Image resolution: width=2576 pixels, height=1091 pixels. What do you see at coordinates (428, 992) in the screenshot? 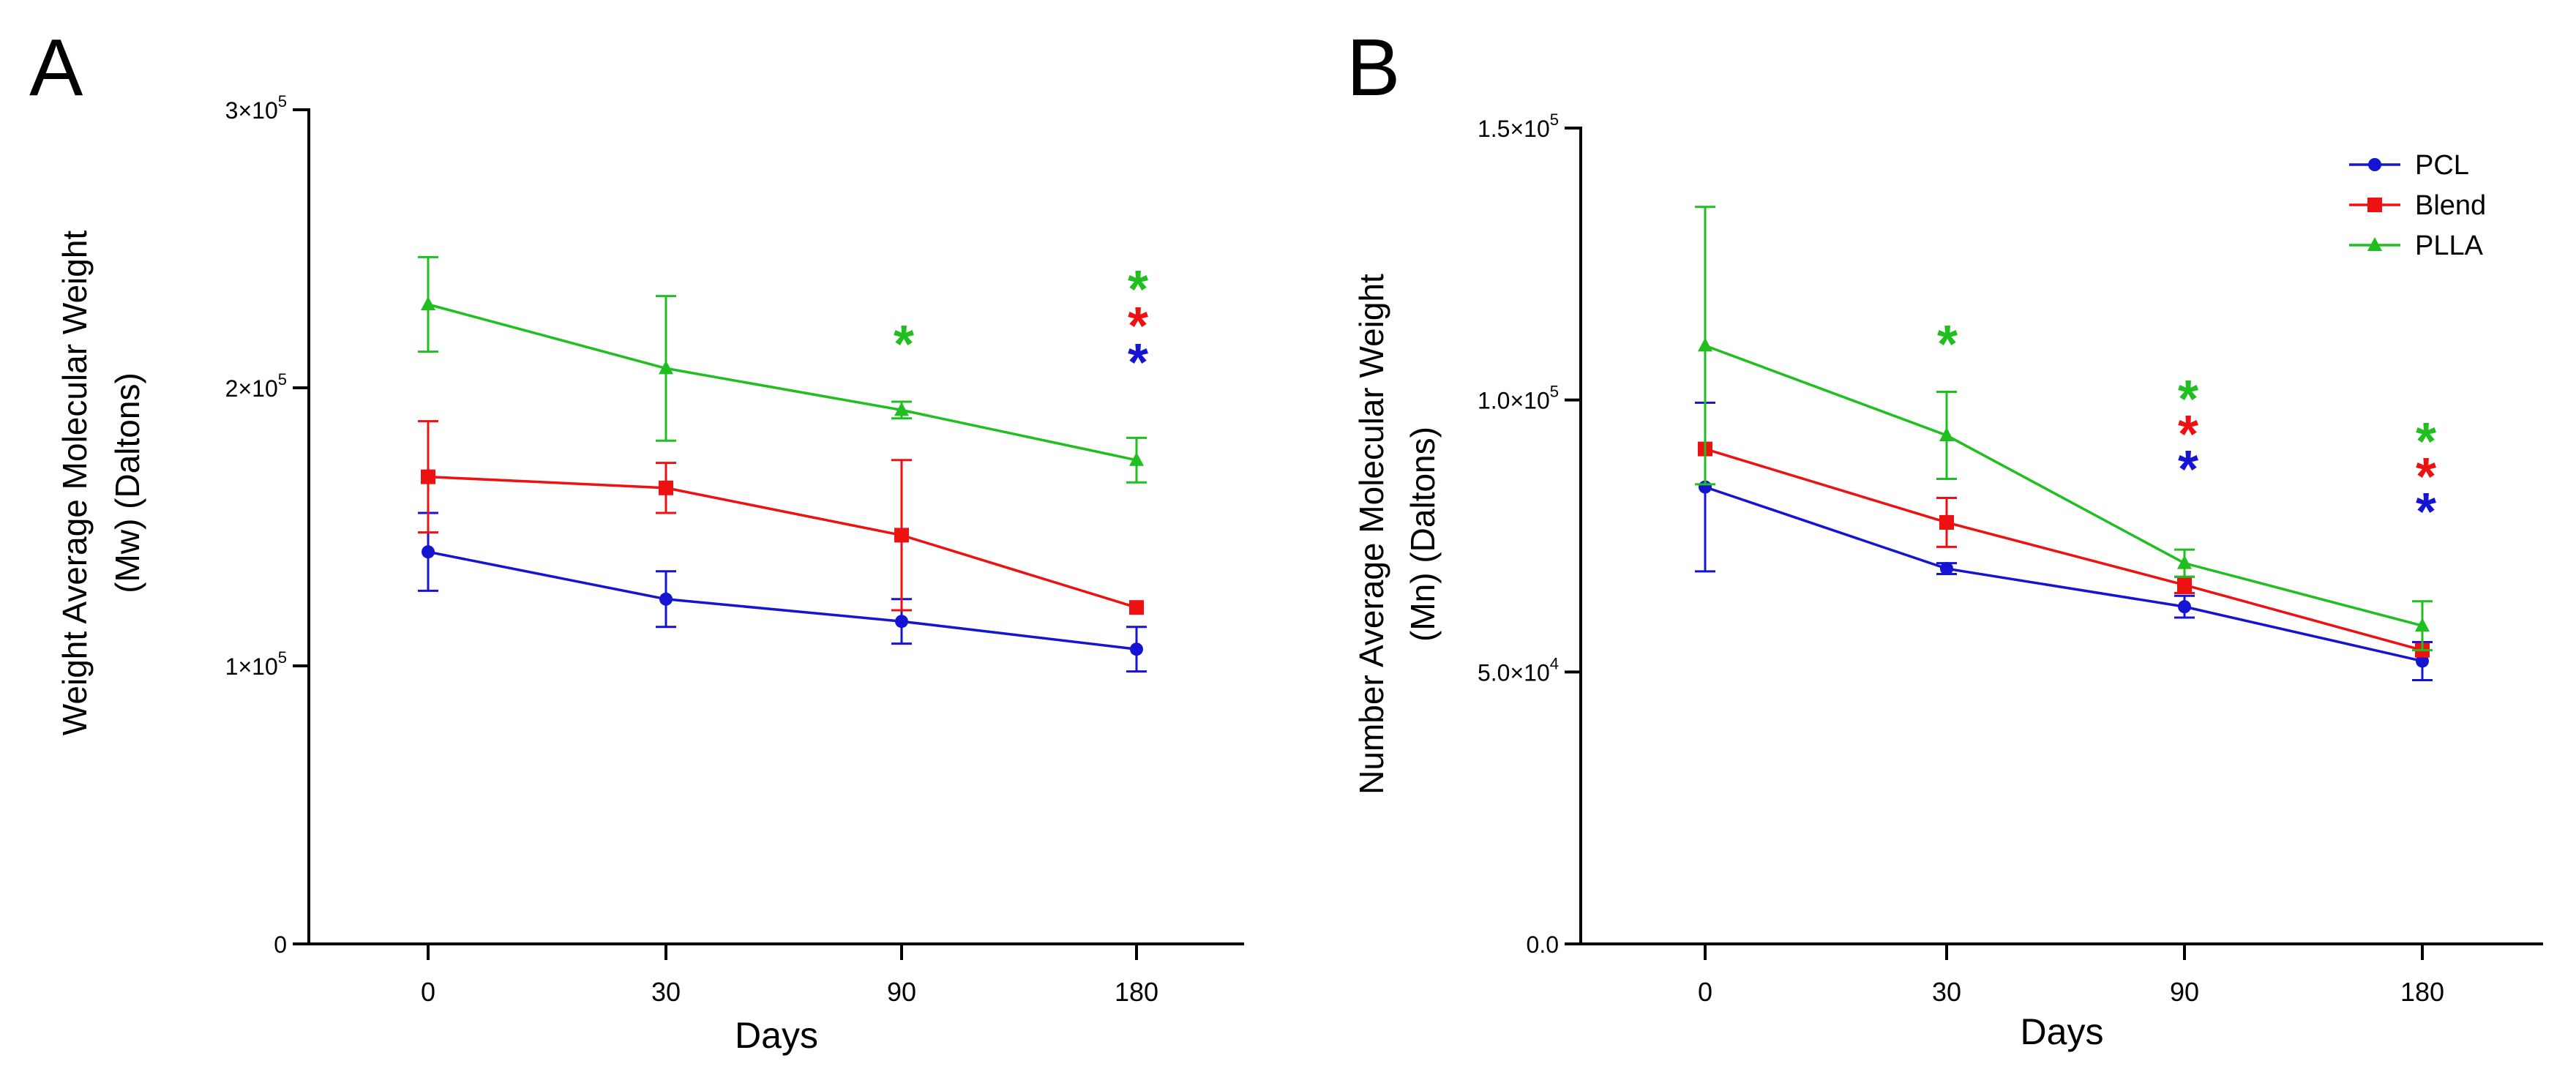
I see `a-x-tick-label: 0` at bounding box center [428, 992].